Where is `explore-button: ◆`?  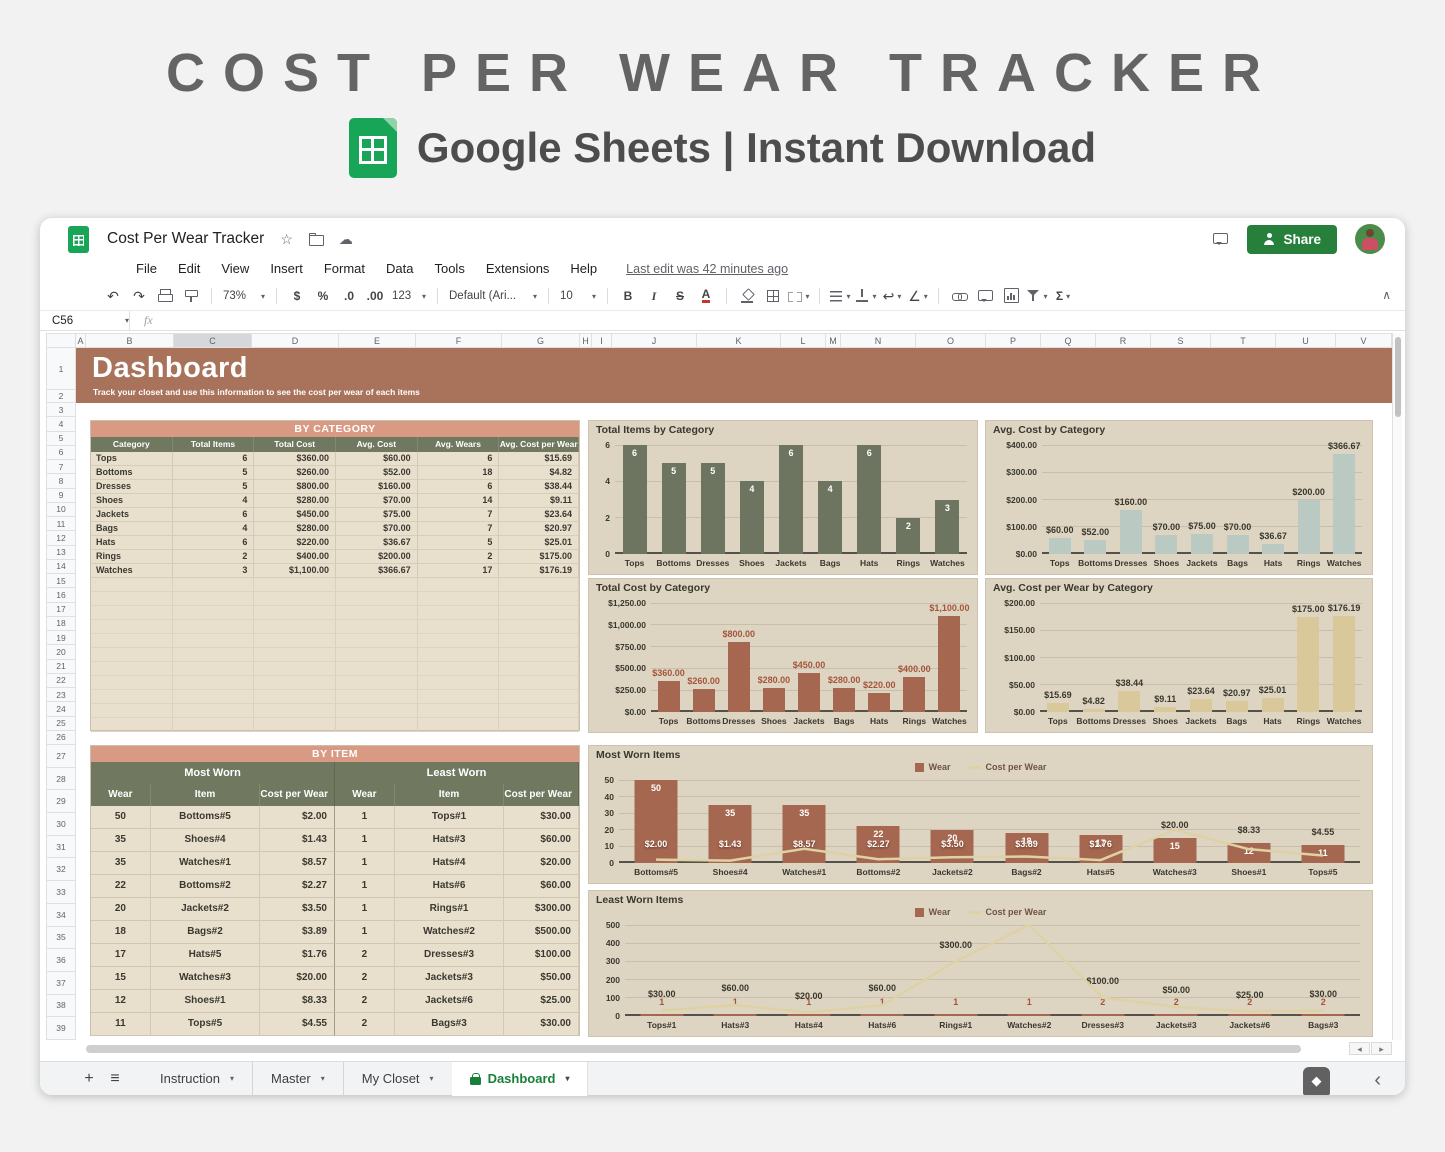
explore-button: ◆ is located at coordinates (1316, 1081).